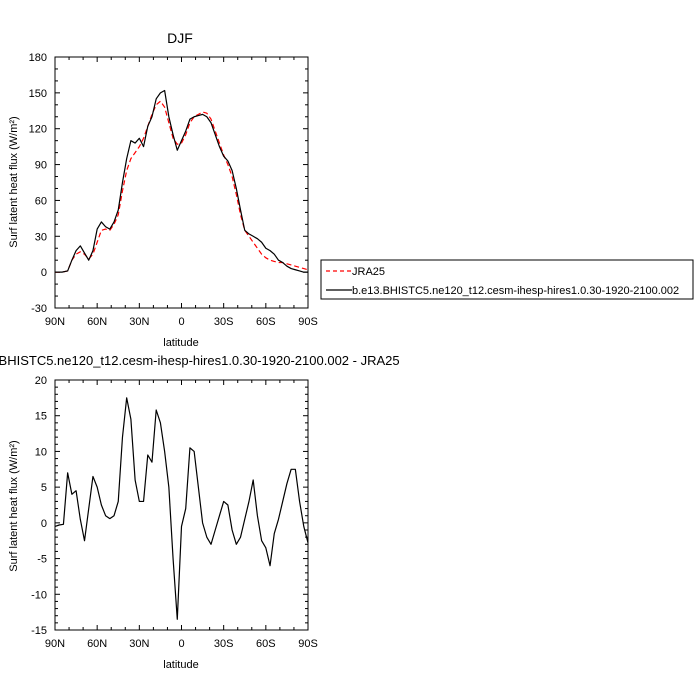 The height and width of the screenshot is (700, 700). What do you see at coordinates (41, 237) in the screenshot?
I see `top-y-tick-label: 30` at bounding box center [41, 237].